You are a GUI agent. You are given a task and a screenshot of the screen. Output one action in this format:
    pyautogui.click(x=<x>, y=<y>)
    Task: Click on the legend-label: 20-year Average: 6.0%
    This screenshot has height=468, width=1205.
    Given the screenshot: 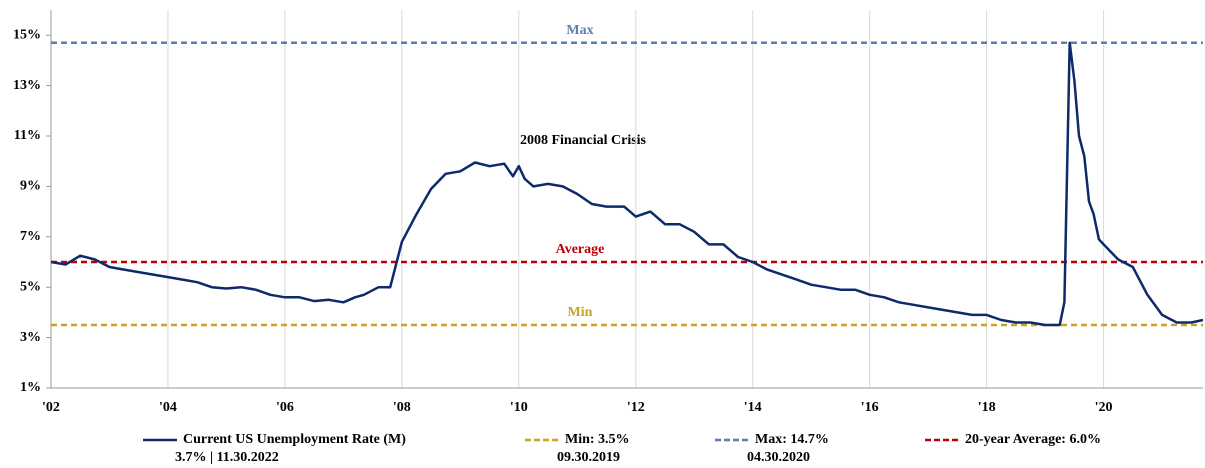 What is the action you would take?
    pyautogui.click(x=1033, y=439)
    